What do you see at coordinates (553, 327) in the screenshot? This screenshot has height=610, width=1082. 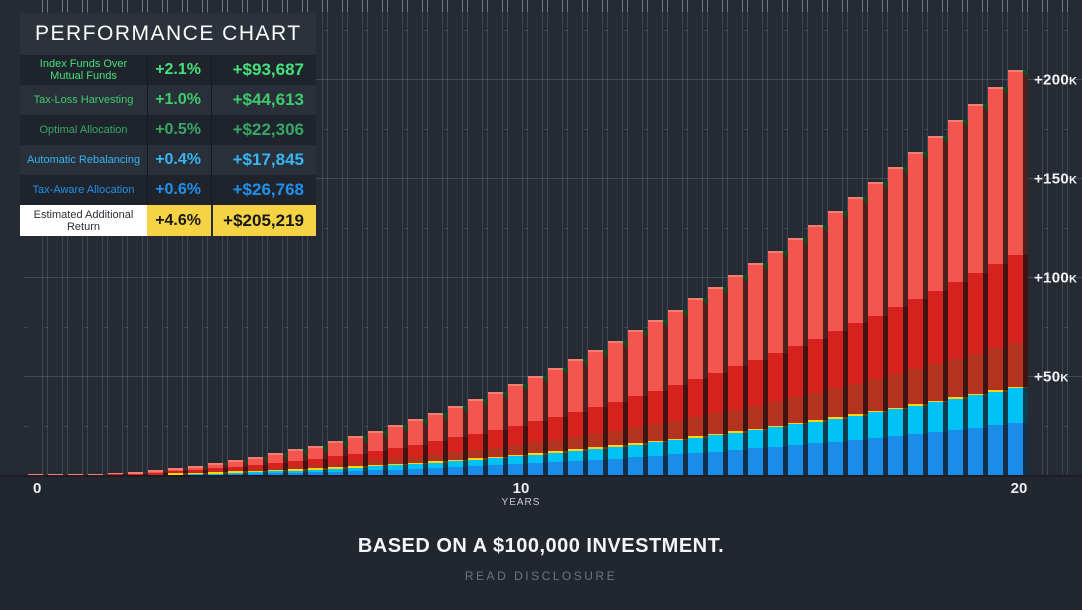 I see `minor-gridline-75k` at bounding box center [553, 327].